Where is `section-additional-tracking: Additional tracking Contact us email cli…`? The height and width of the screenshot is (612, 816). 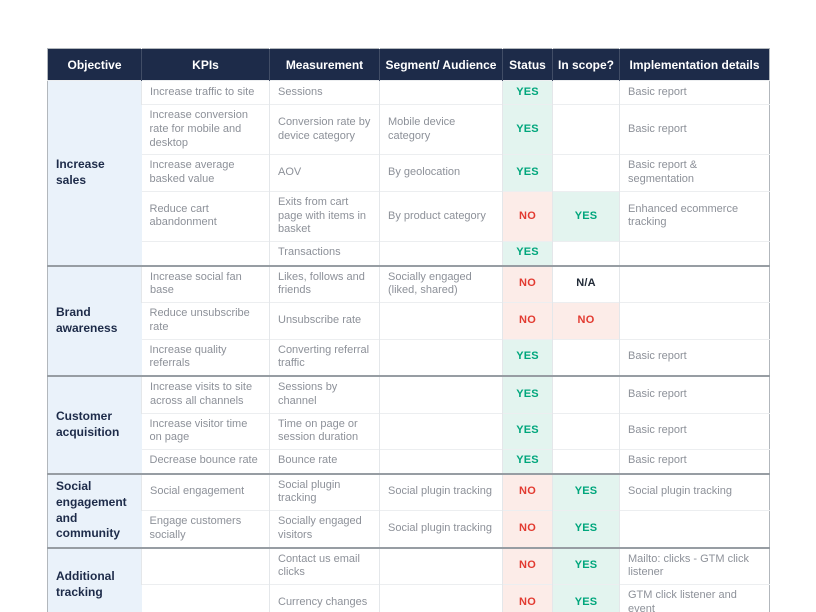 section-additional-tracking: Additional tracking Contact us email cli… is located at coordinates (408, 579).